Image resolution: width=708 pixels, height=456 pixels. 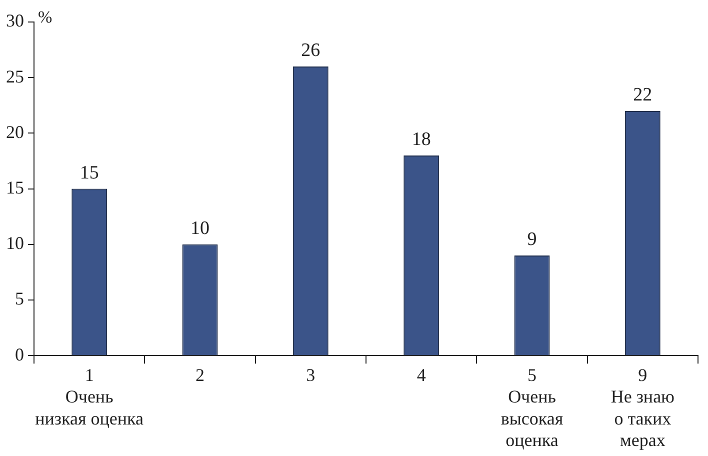 What do you see at coordinates (421, 139) in the screenshot?
I see `data-label: 18` at bounding box center [421, 139].